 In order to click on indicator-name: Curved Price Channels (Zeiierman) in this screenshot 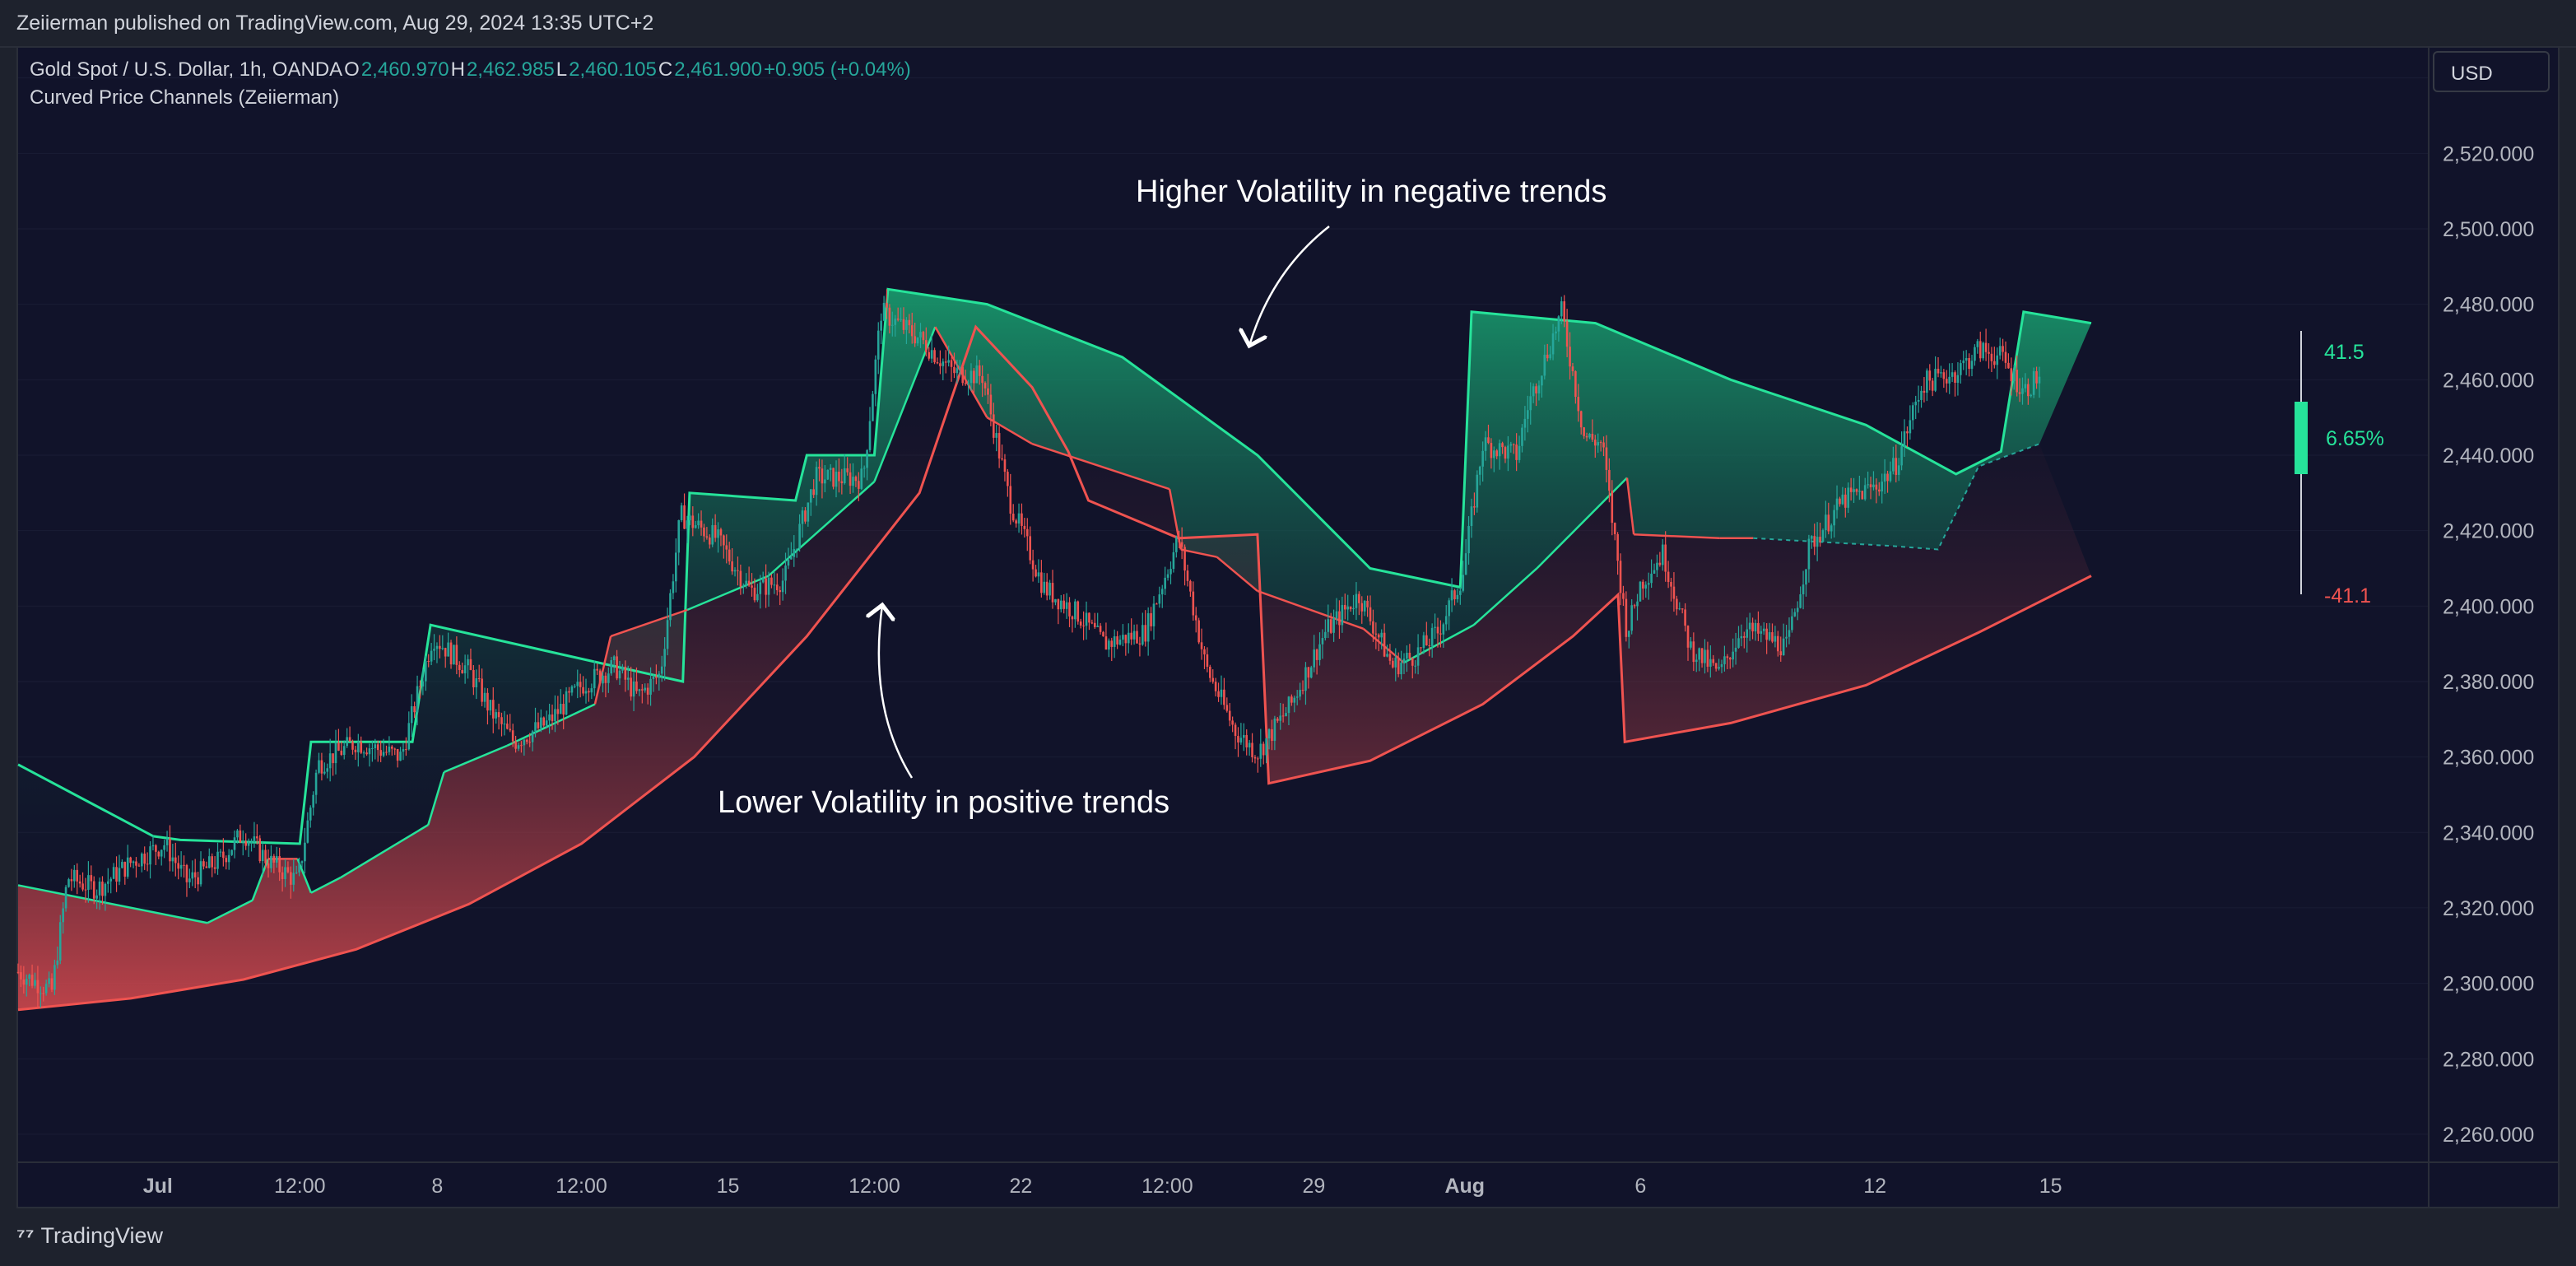, I will do `click(185, 97)`.